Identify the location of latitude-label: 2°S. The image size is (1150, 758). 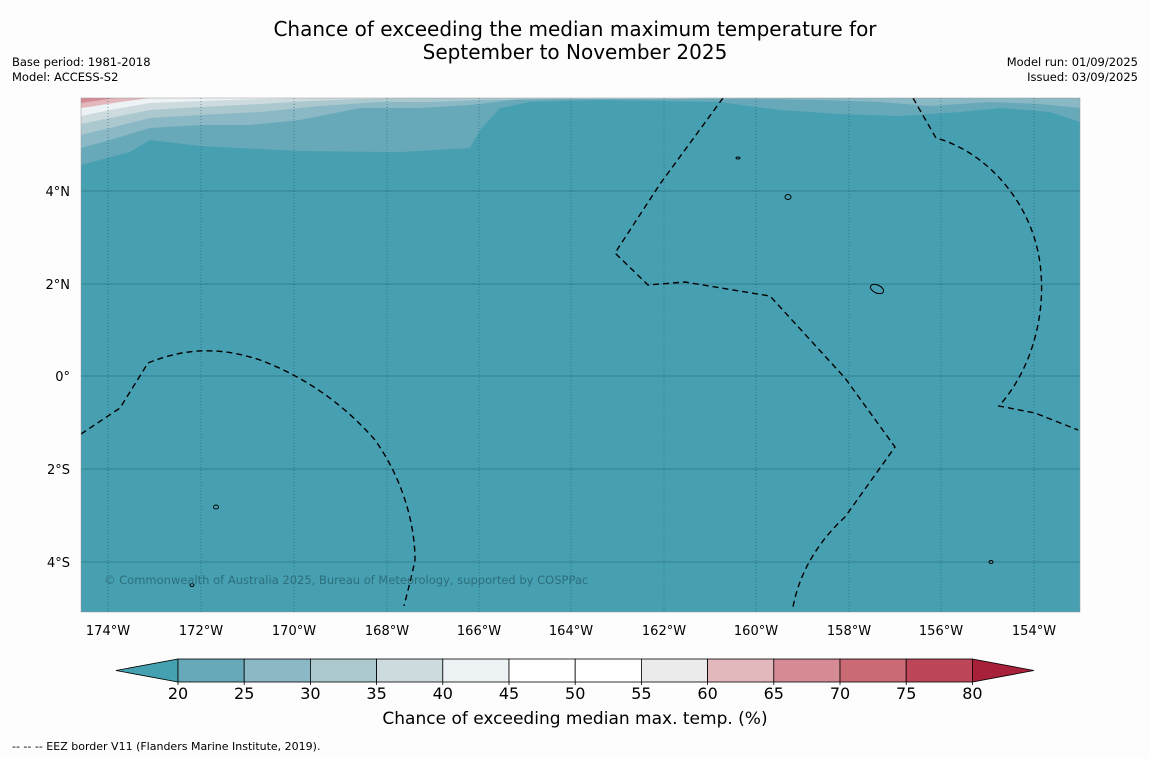
(58, 470).